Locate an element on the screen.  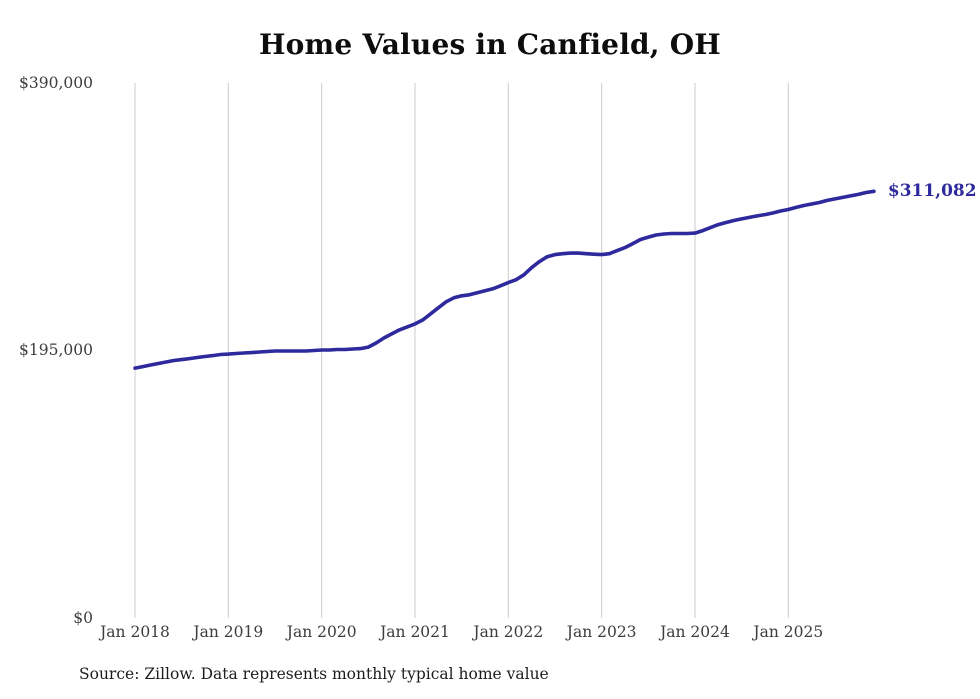
x-axis-tick-label: Jan 2019 is located at coordinates (228, 632).